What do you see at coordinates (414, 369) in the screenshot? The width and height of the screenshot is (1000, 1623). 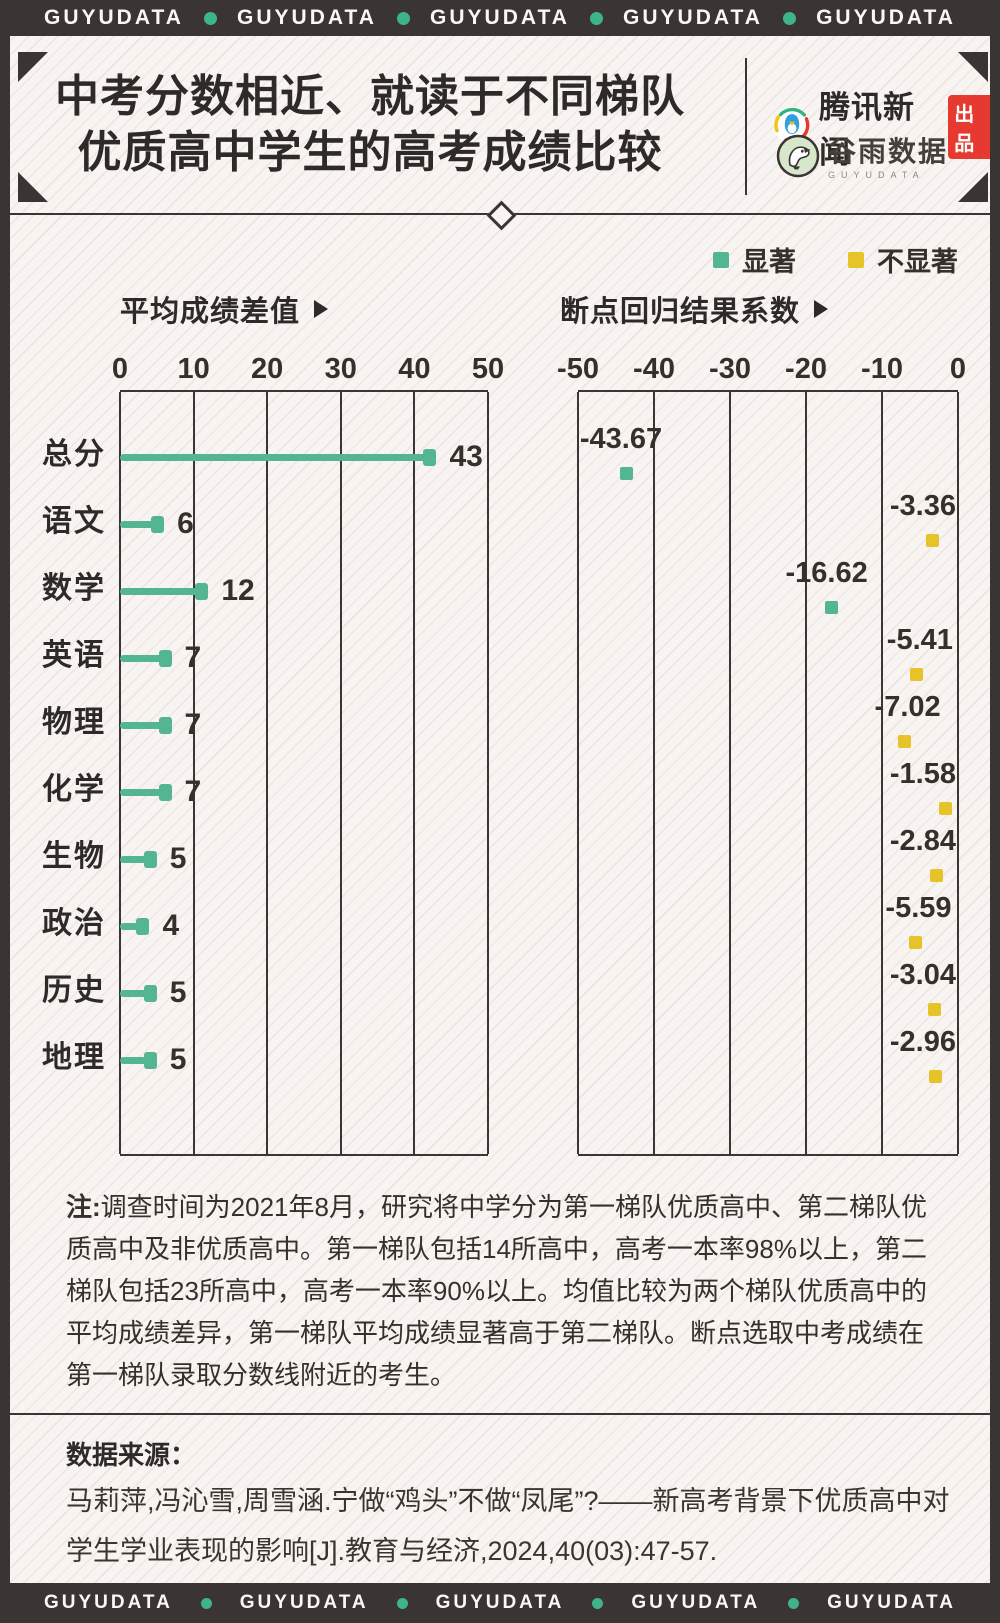 I see `axis-tick-label: 40` at bounding box center [414, 369].